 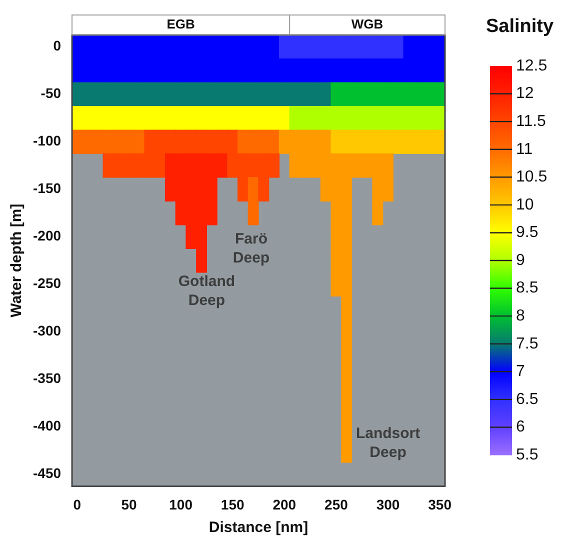 What do you see at coordinates (531, 121) in the screenshot?
I see `color-bar-label: 11.5` at bounding box center [531, 121].